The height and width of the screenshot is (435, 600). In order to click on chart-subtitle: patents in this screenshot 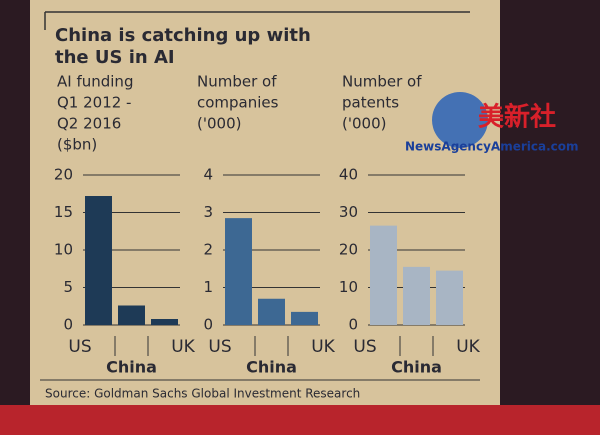, I will do `click(370, 103)`.